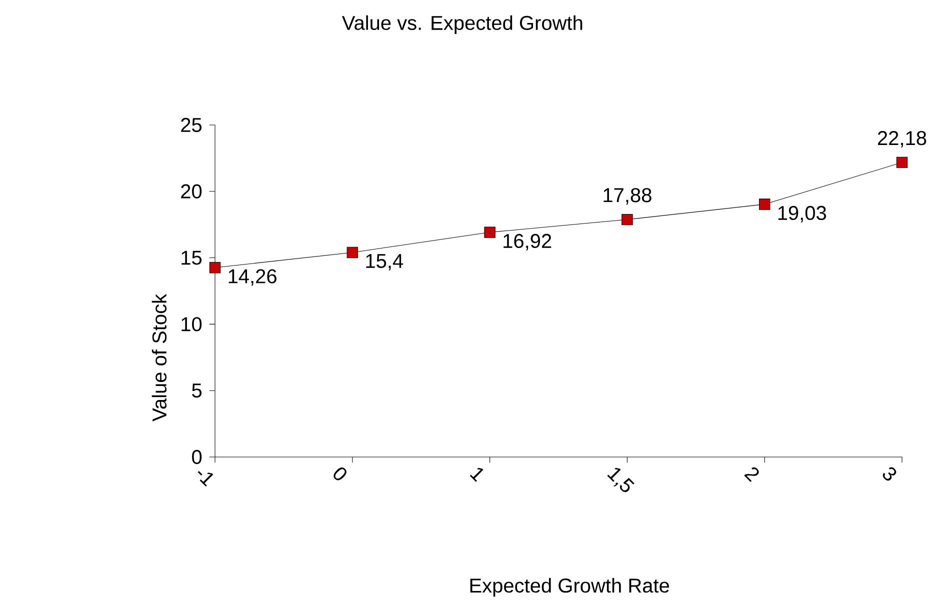  I want to click on x-tick-label: 0, so click(340, 473).